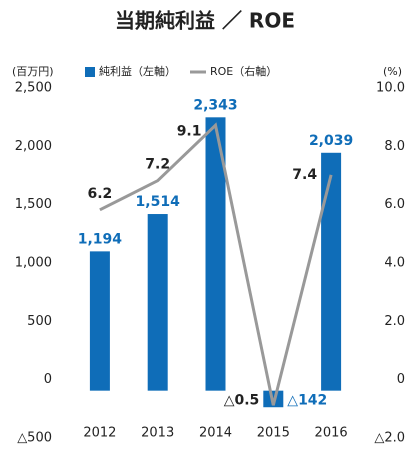 Image resolution: width=411 pixels, height=466 pixels. I want to click on y2-tick-label: △2.0, so click(389, 438).